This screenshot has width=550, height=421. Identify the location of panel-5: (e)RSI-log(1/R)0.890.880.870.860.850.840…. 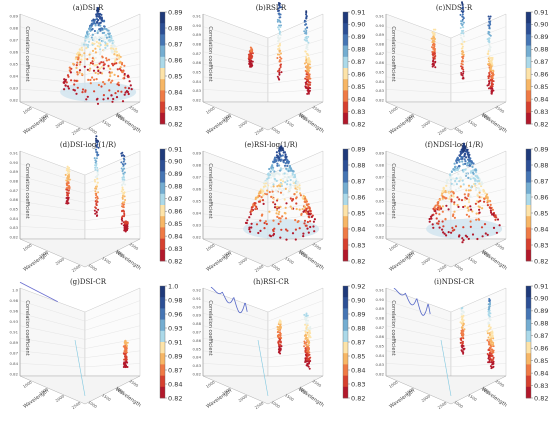
(279, 207).